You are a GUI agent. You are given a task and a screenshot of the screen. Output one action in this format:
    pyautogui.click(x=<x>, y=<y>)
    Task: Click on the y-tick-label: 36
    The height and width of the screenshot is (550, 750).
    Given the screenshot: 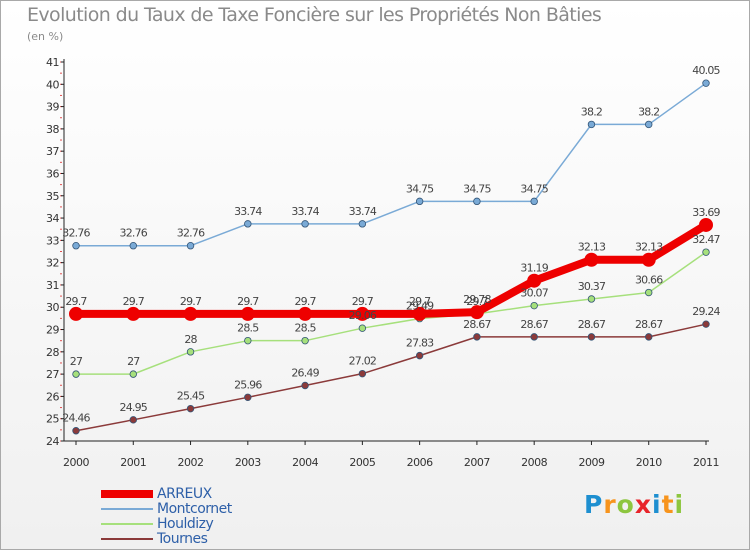 What is the action you would take?
    pyautogui.click(x=52, y=173)
    